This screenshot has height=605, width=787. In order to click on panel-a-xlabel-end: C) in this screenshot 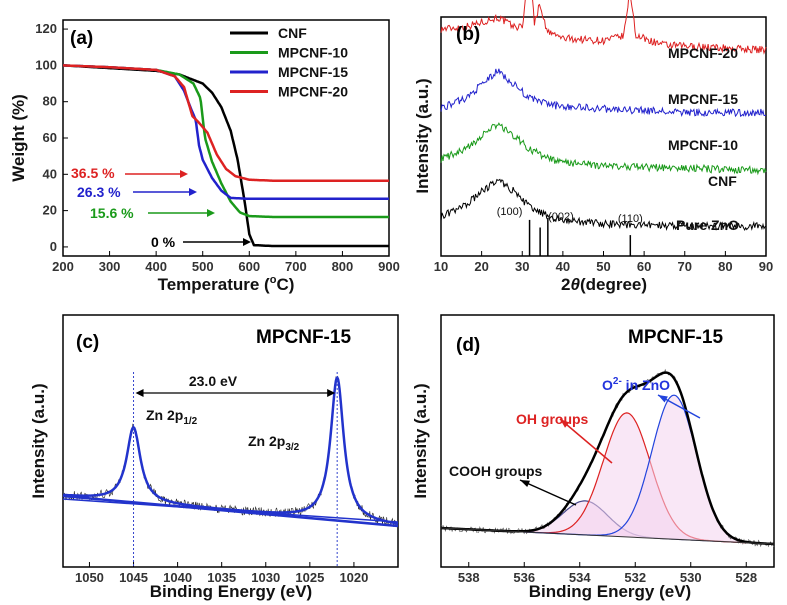, I will do `click(285, 284)`.